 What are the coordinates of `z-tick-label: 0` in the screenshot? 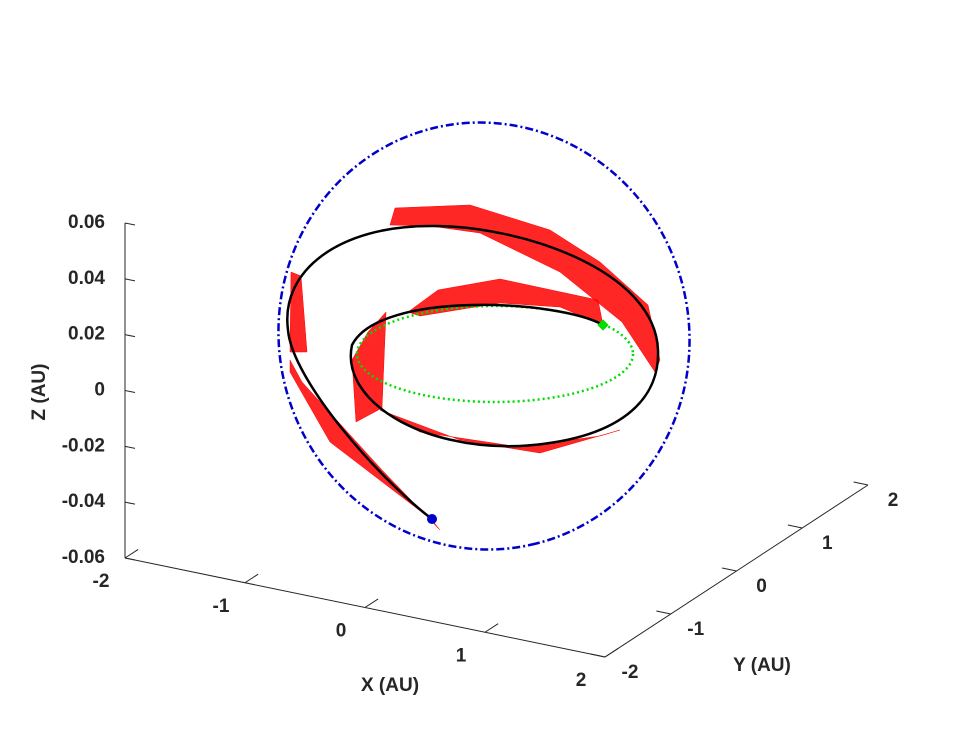 It's located at (99, 390).